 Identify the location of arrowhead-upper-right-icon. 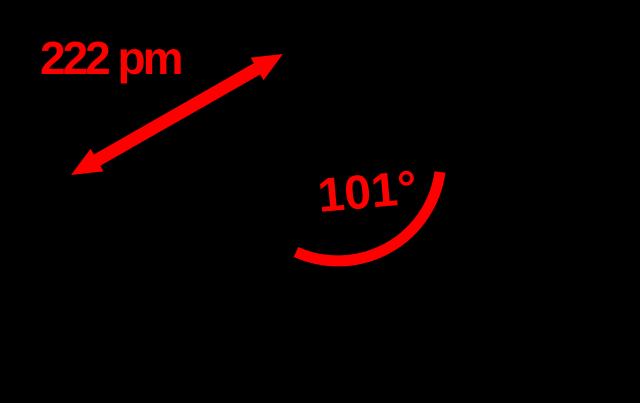
(266, 67).